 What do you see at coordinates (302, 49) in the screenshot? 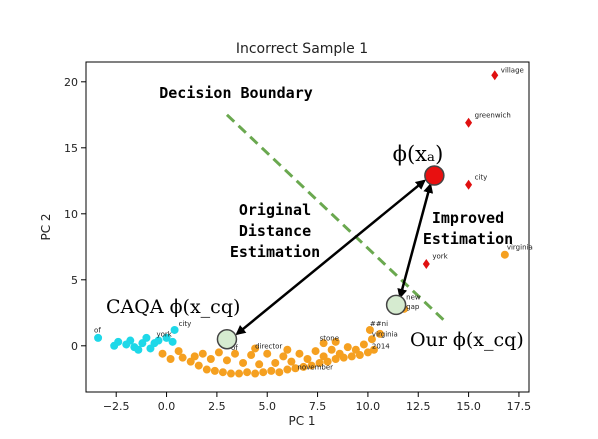
I see `chart-title: Incorrect Sample 1` at bounding box center [302, 49].